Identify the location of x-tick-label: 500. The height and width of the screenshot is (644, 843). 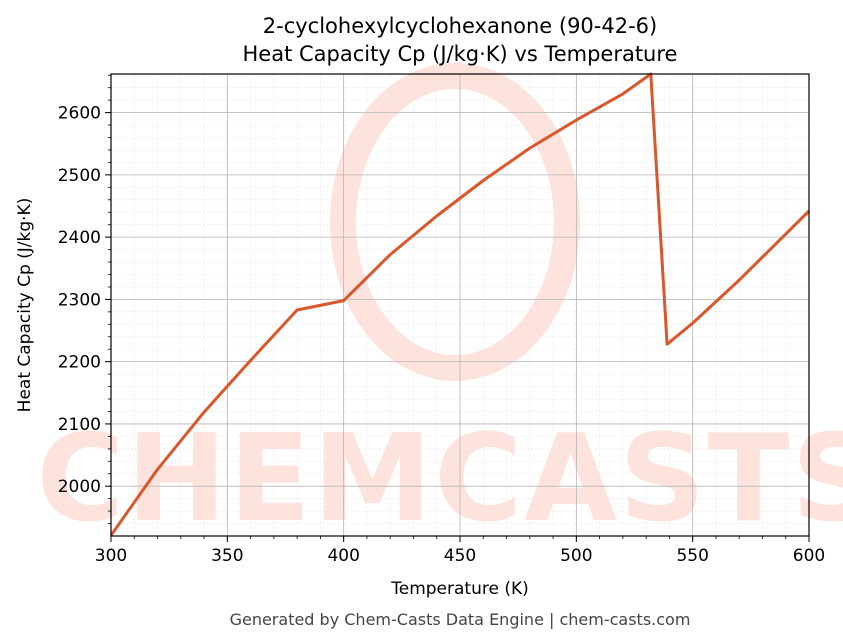
(576, 556).